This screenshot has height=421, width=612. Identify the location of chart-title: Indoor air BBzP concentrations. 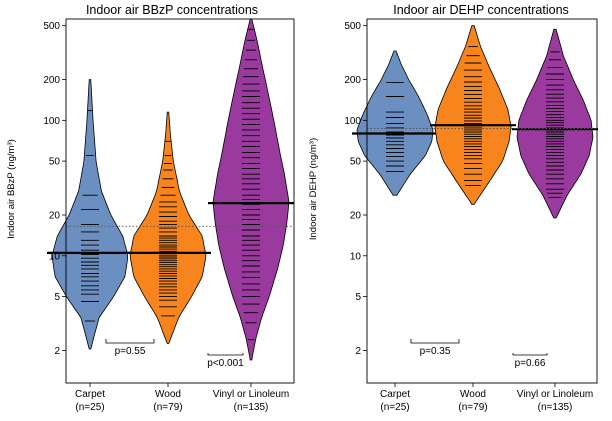
(172, 10).